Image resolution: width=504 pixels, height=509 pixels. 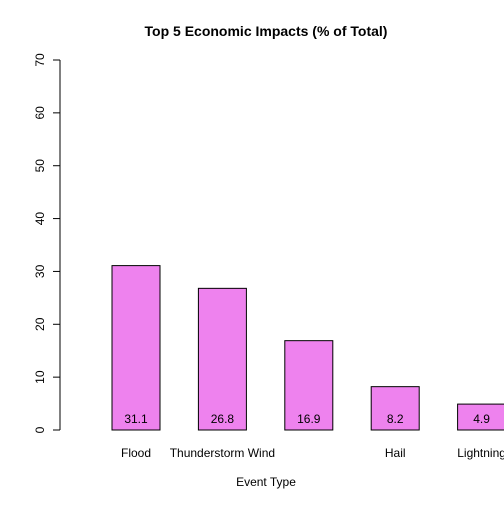 What do you see at coordinates (40, 429) in the screenshot?
I see `y-tick-label: 0` at bounding box center [40, 429].